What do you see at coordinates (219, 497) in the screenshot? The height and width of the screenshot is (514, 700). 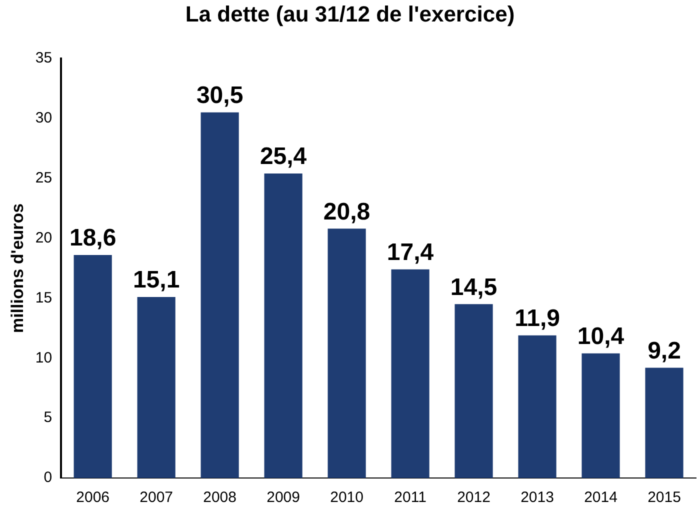 I see `x-tick-label: 2008` at bounding box center [219, 497].